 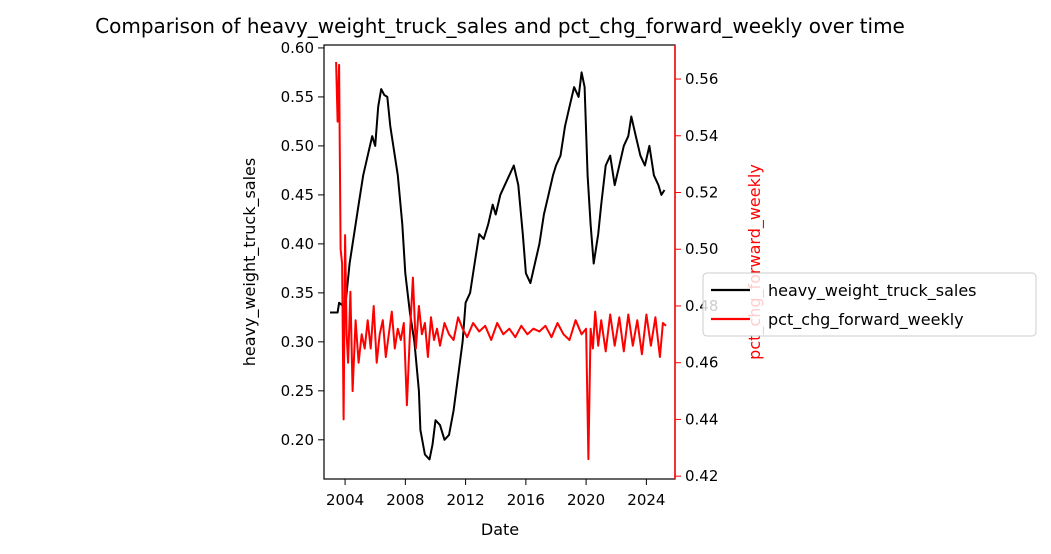 I want to click on x-axis-ticks: 2004 2008 2012 2016 2020 2024, so click(x=495, y=494).